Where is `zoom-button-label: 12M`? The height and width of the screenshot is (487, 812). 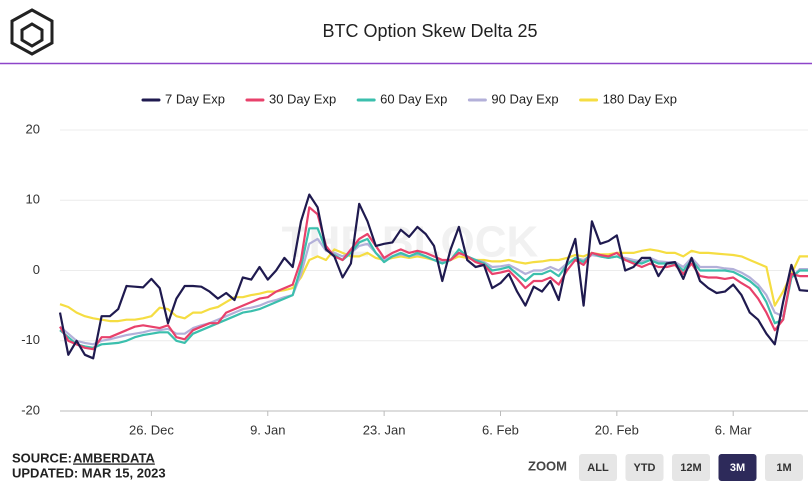 zoom-button-label: 12M is located at coordinates (690, 468).